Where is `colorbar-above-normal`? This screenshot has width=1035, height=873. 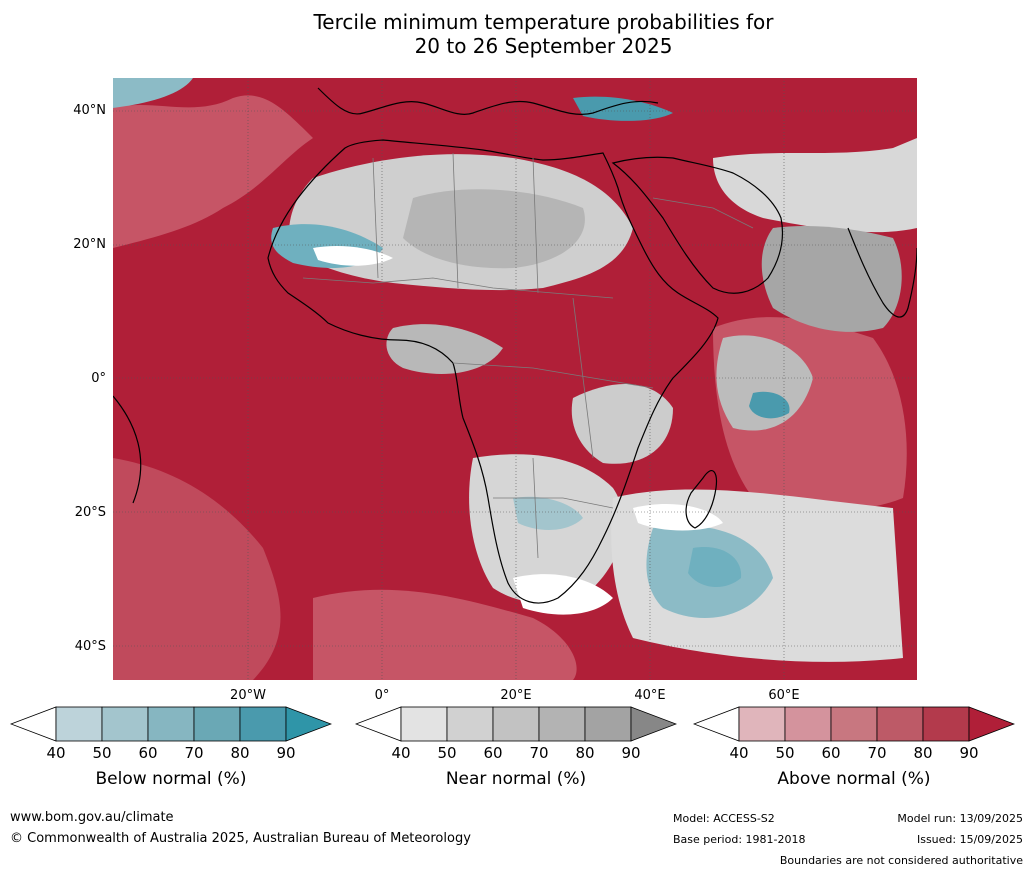 colorbar-above-normal is located at coordinates (854, 724).